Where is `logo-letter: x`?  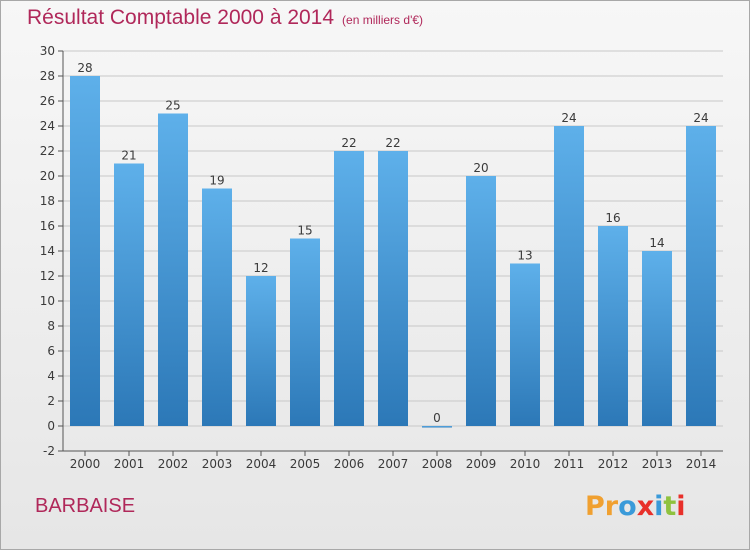 logo-letter: x is located at coordinates (645, 506).